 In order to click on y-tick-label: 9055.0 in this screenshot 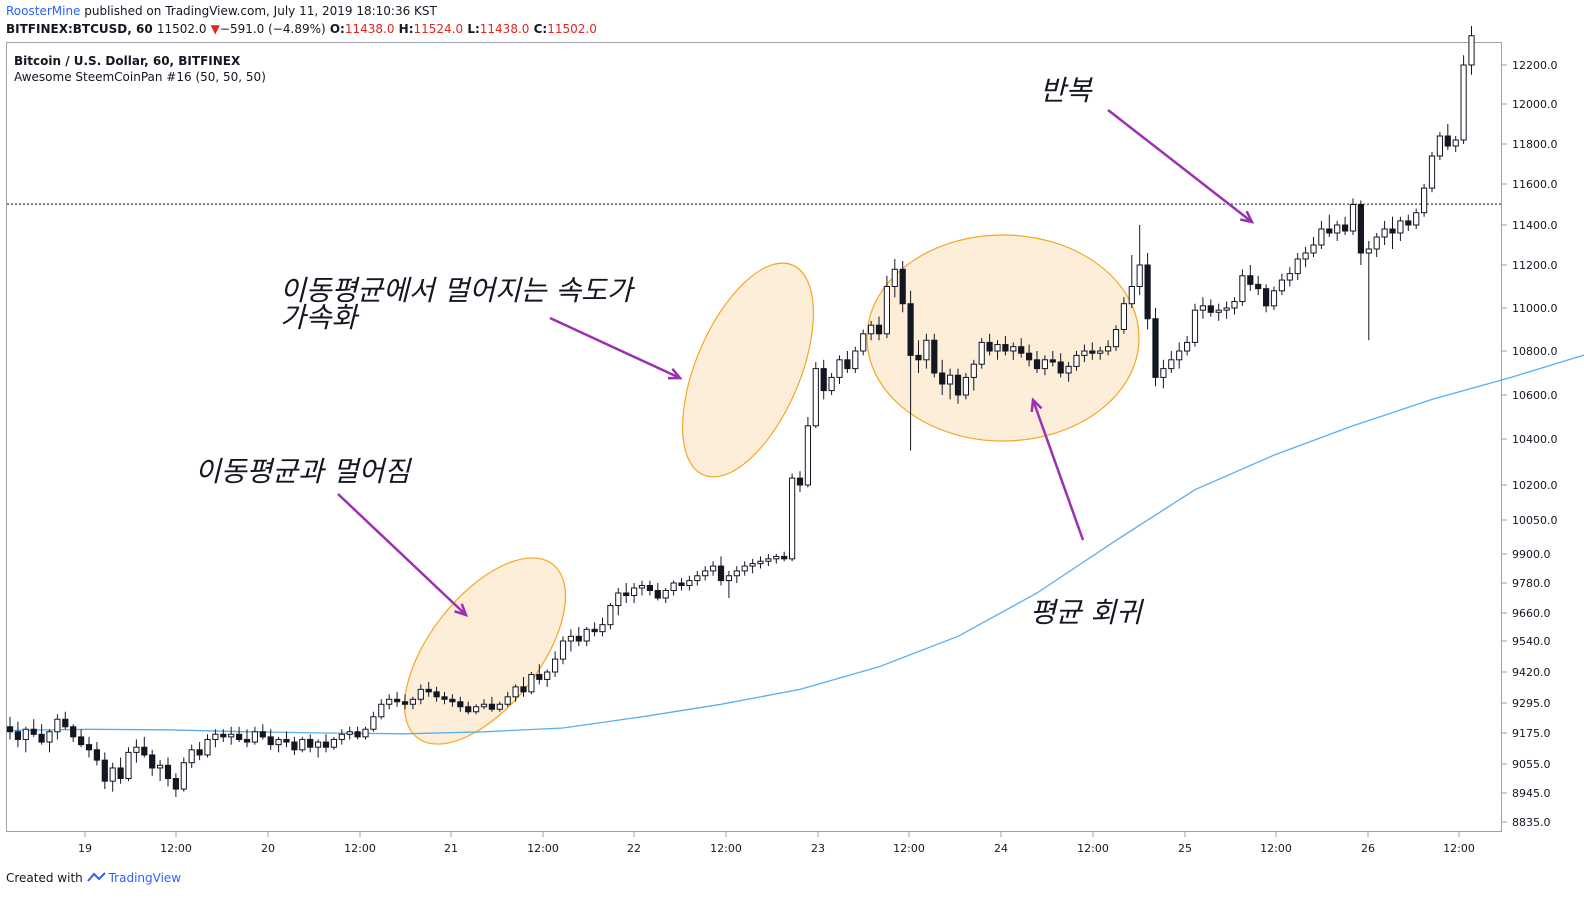, I will do `click(1531, 764)`.